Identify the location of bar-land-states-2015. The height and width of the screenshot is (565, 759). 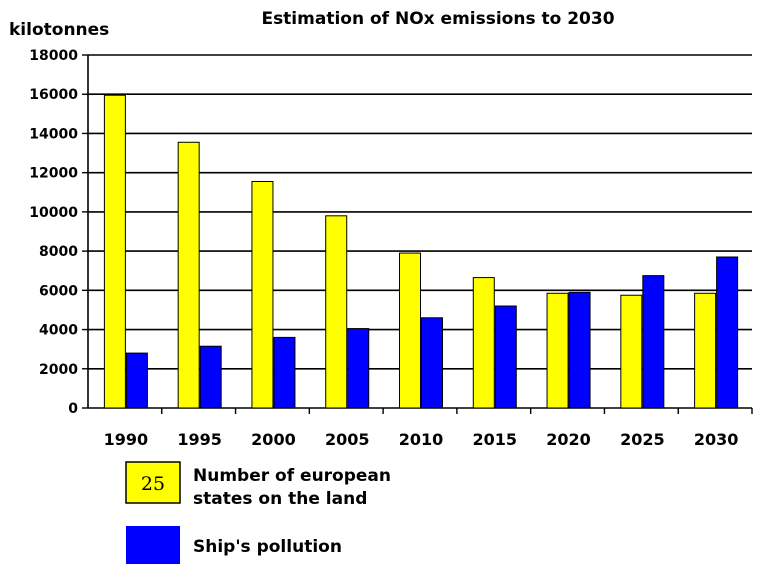
(483, 343).